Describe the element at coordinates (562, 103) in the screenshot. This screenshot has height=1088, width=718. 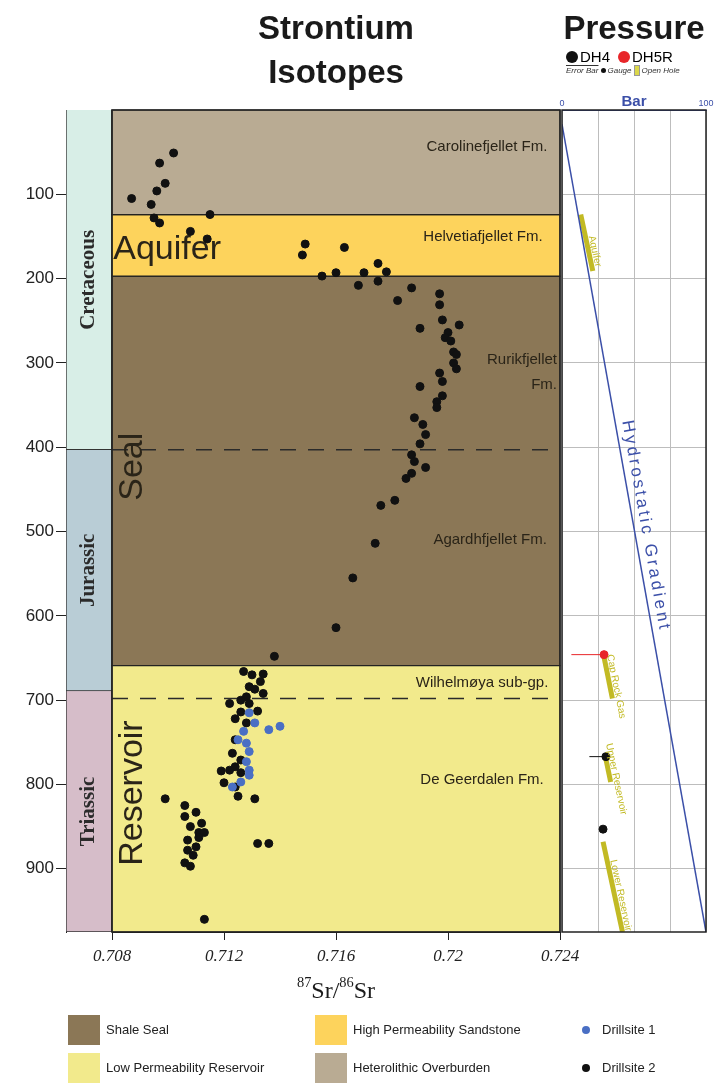
I see `x-tick-label: 0` at that location.